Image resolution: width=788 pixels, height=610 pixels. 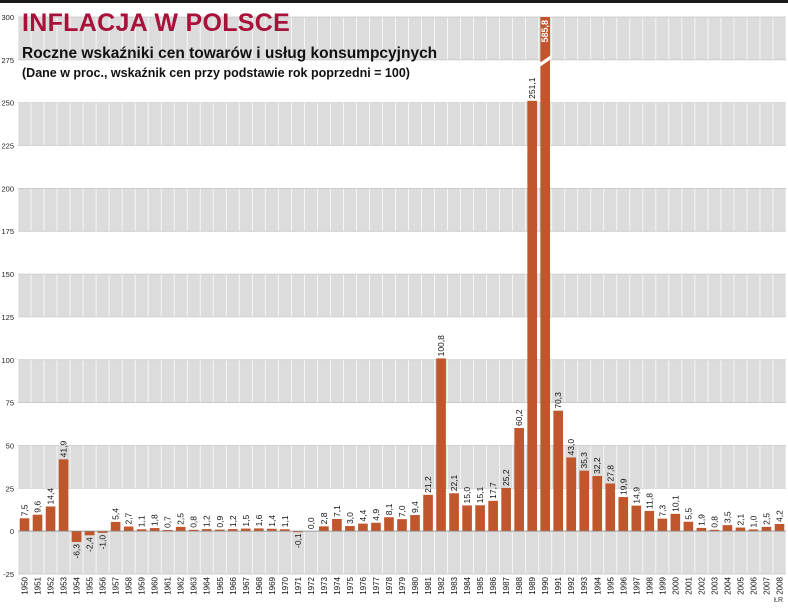 I want to click on x-tick-label: 1983, so click(x=454, y=585).